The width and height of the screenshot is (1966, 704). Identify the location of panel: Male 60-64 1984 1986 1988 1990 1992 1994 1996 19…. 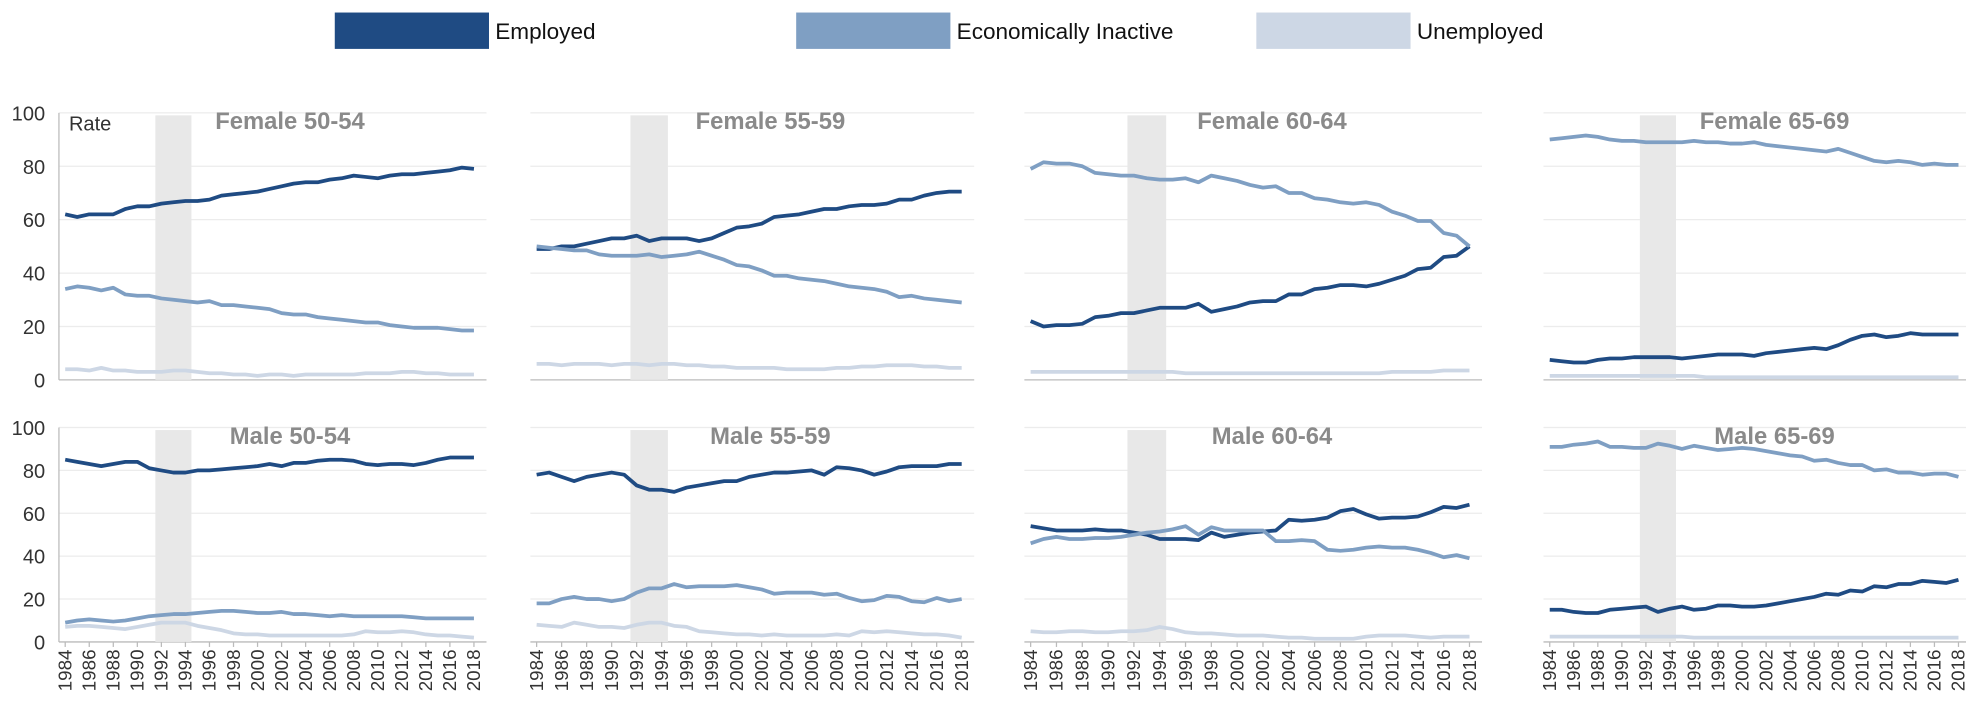
(1251, 557).